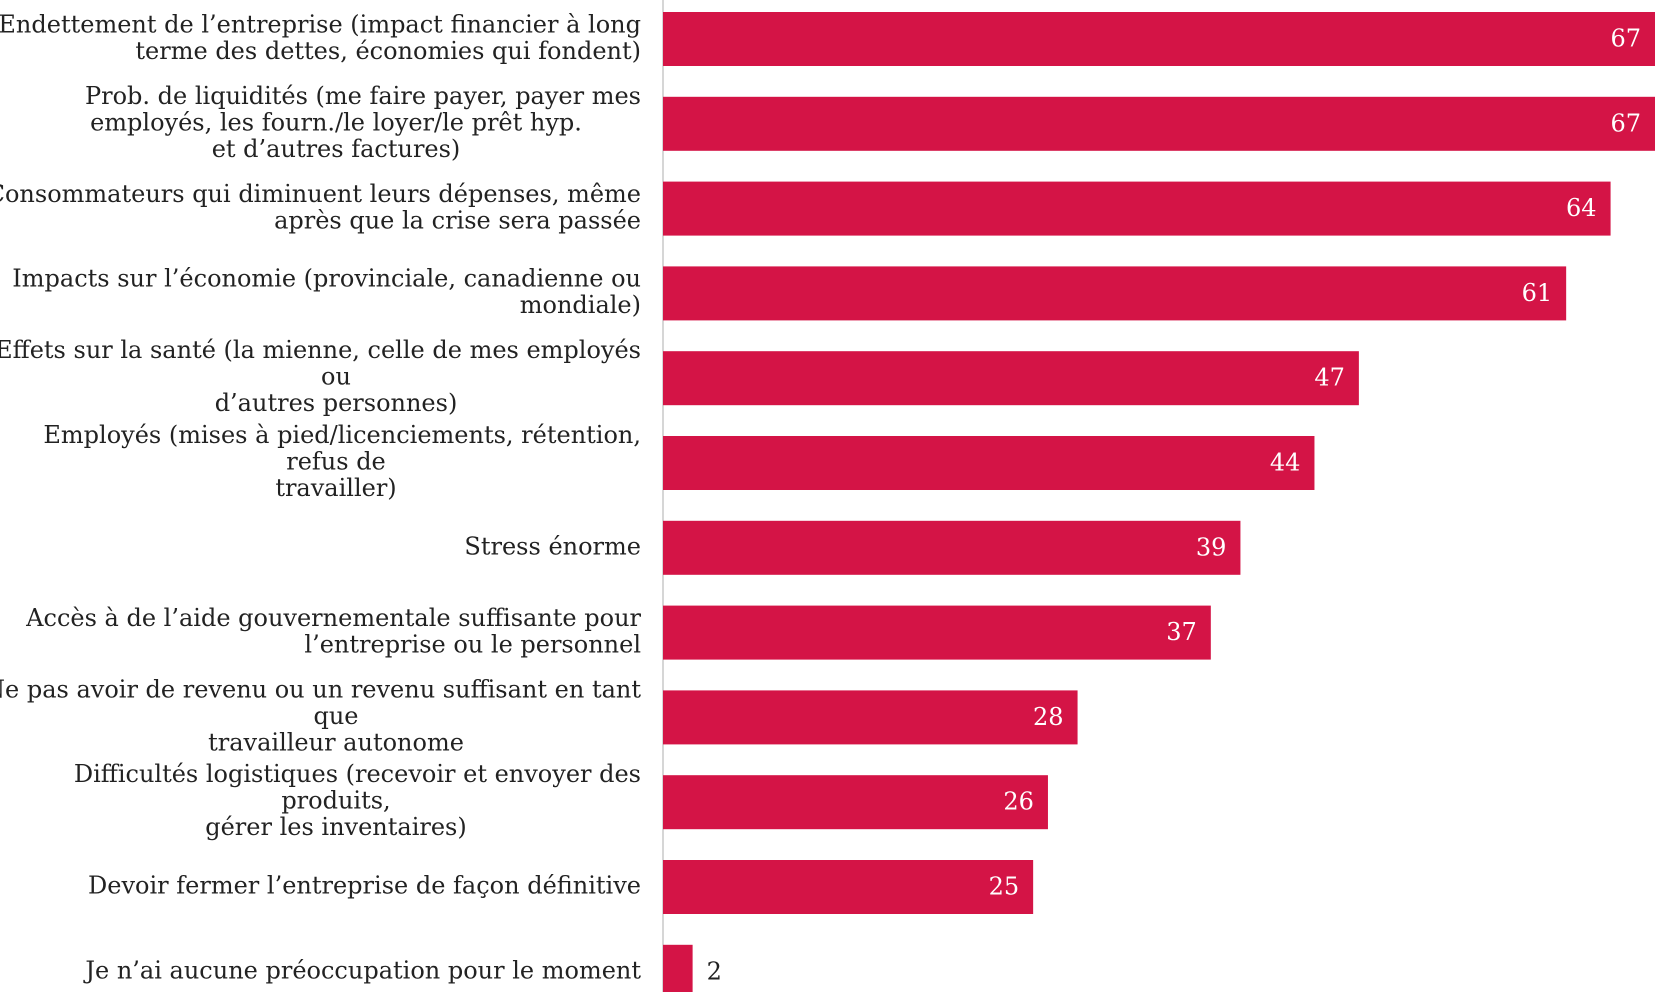  What do you see at coordinates (335, 488) in the screenshot?
I see `category-label-6-line-3: travailler)` at bounding box center [335, 488].